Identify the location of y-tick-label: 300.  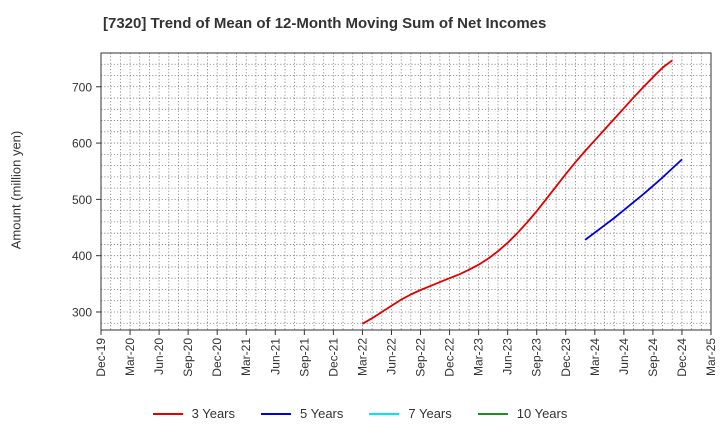
(82, 312).